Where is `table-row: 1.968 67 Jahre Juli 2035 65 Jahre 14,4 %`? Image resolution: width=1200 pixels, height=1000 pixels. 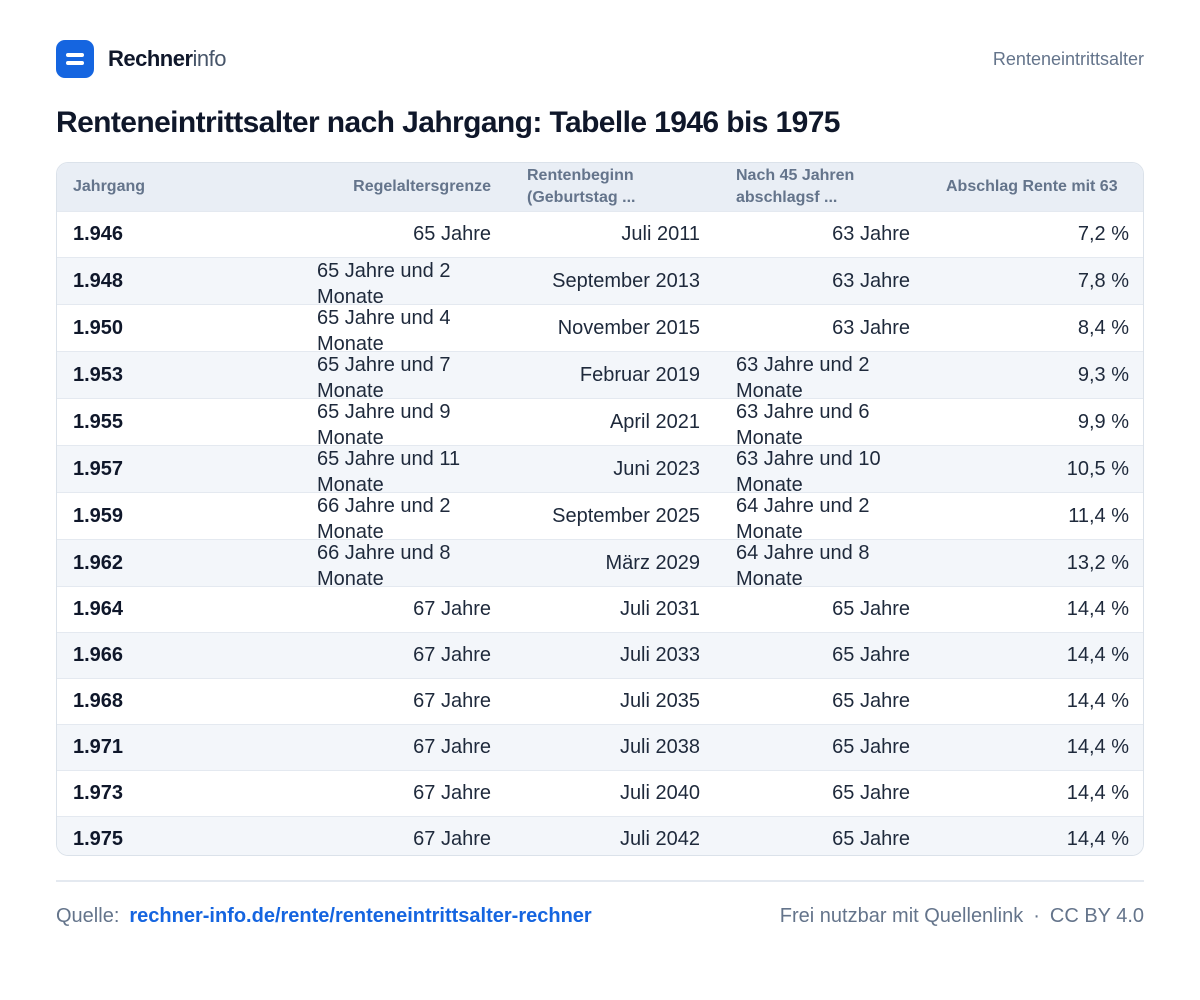 table-row: 1.968 67 Jahre Juli 2035 65 Jahre 14,4 % is located at coordinates (600, 701).